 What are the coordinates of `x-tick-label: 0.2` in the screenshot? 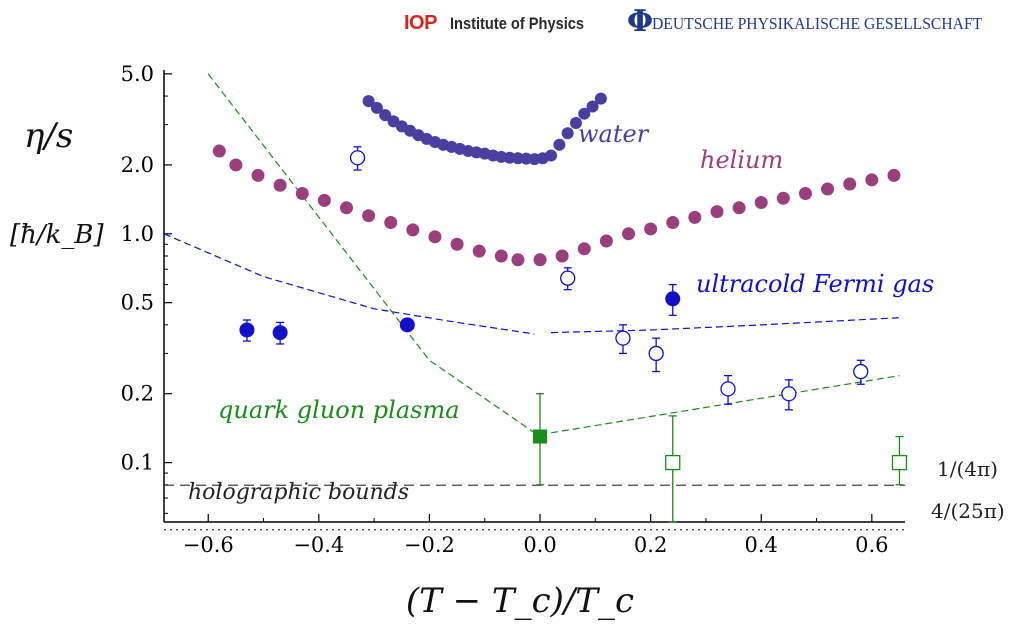 It's located at (650, 545).